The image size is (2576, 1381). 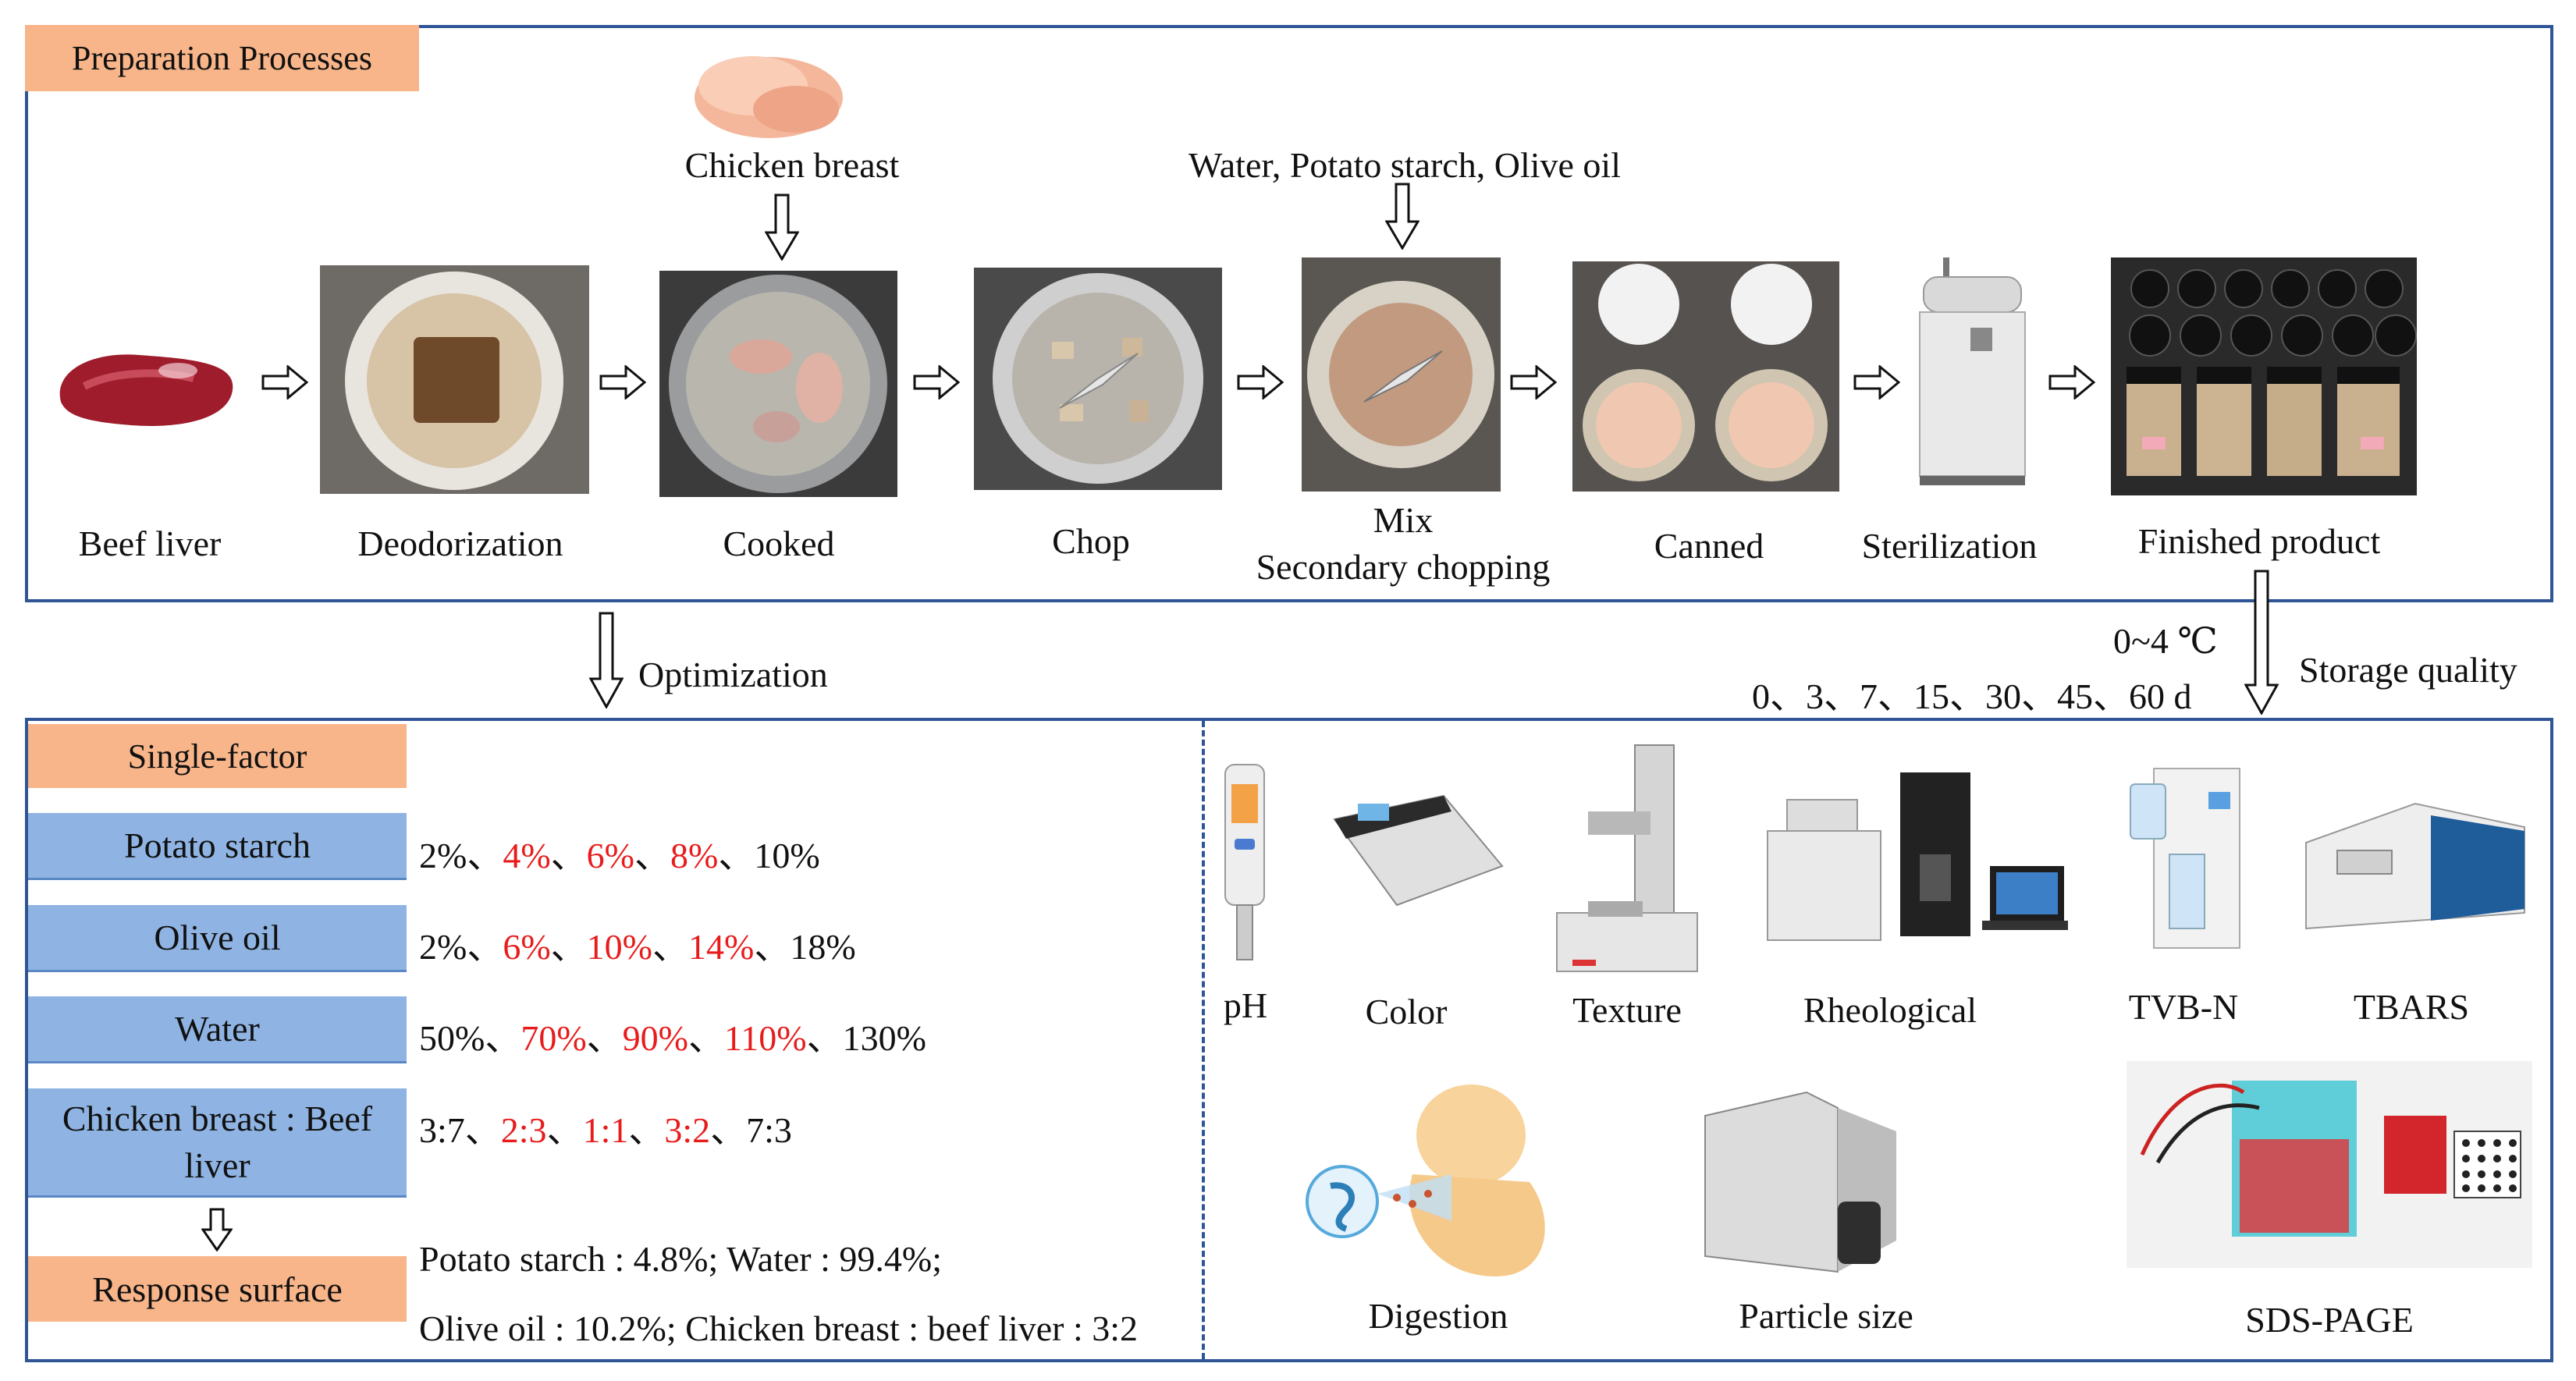 I want to click on levels-potato-starch: 2%、4%、6%、8%、10%, so click(x=619, y=855).